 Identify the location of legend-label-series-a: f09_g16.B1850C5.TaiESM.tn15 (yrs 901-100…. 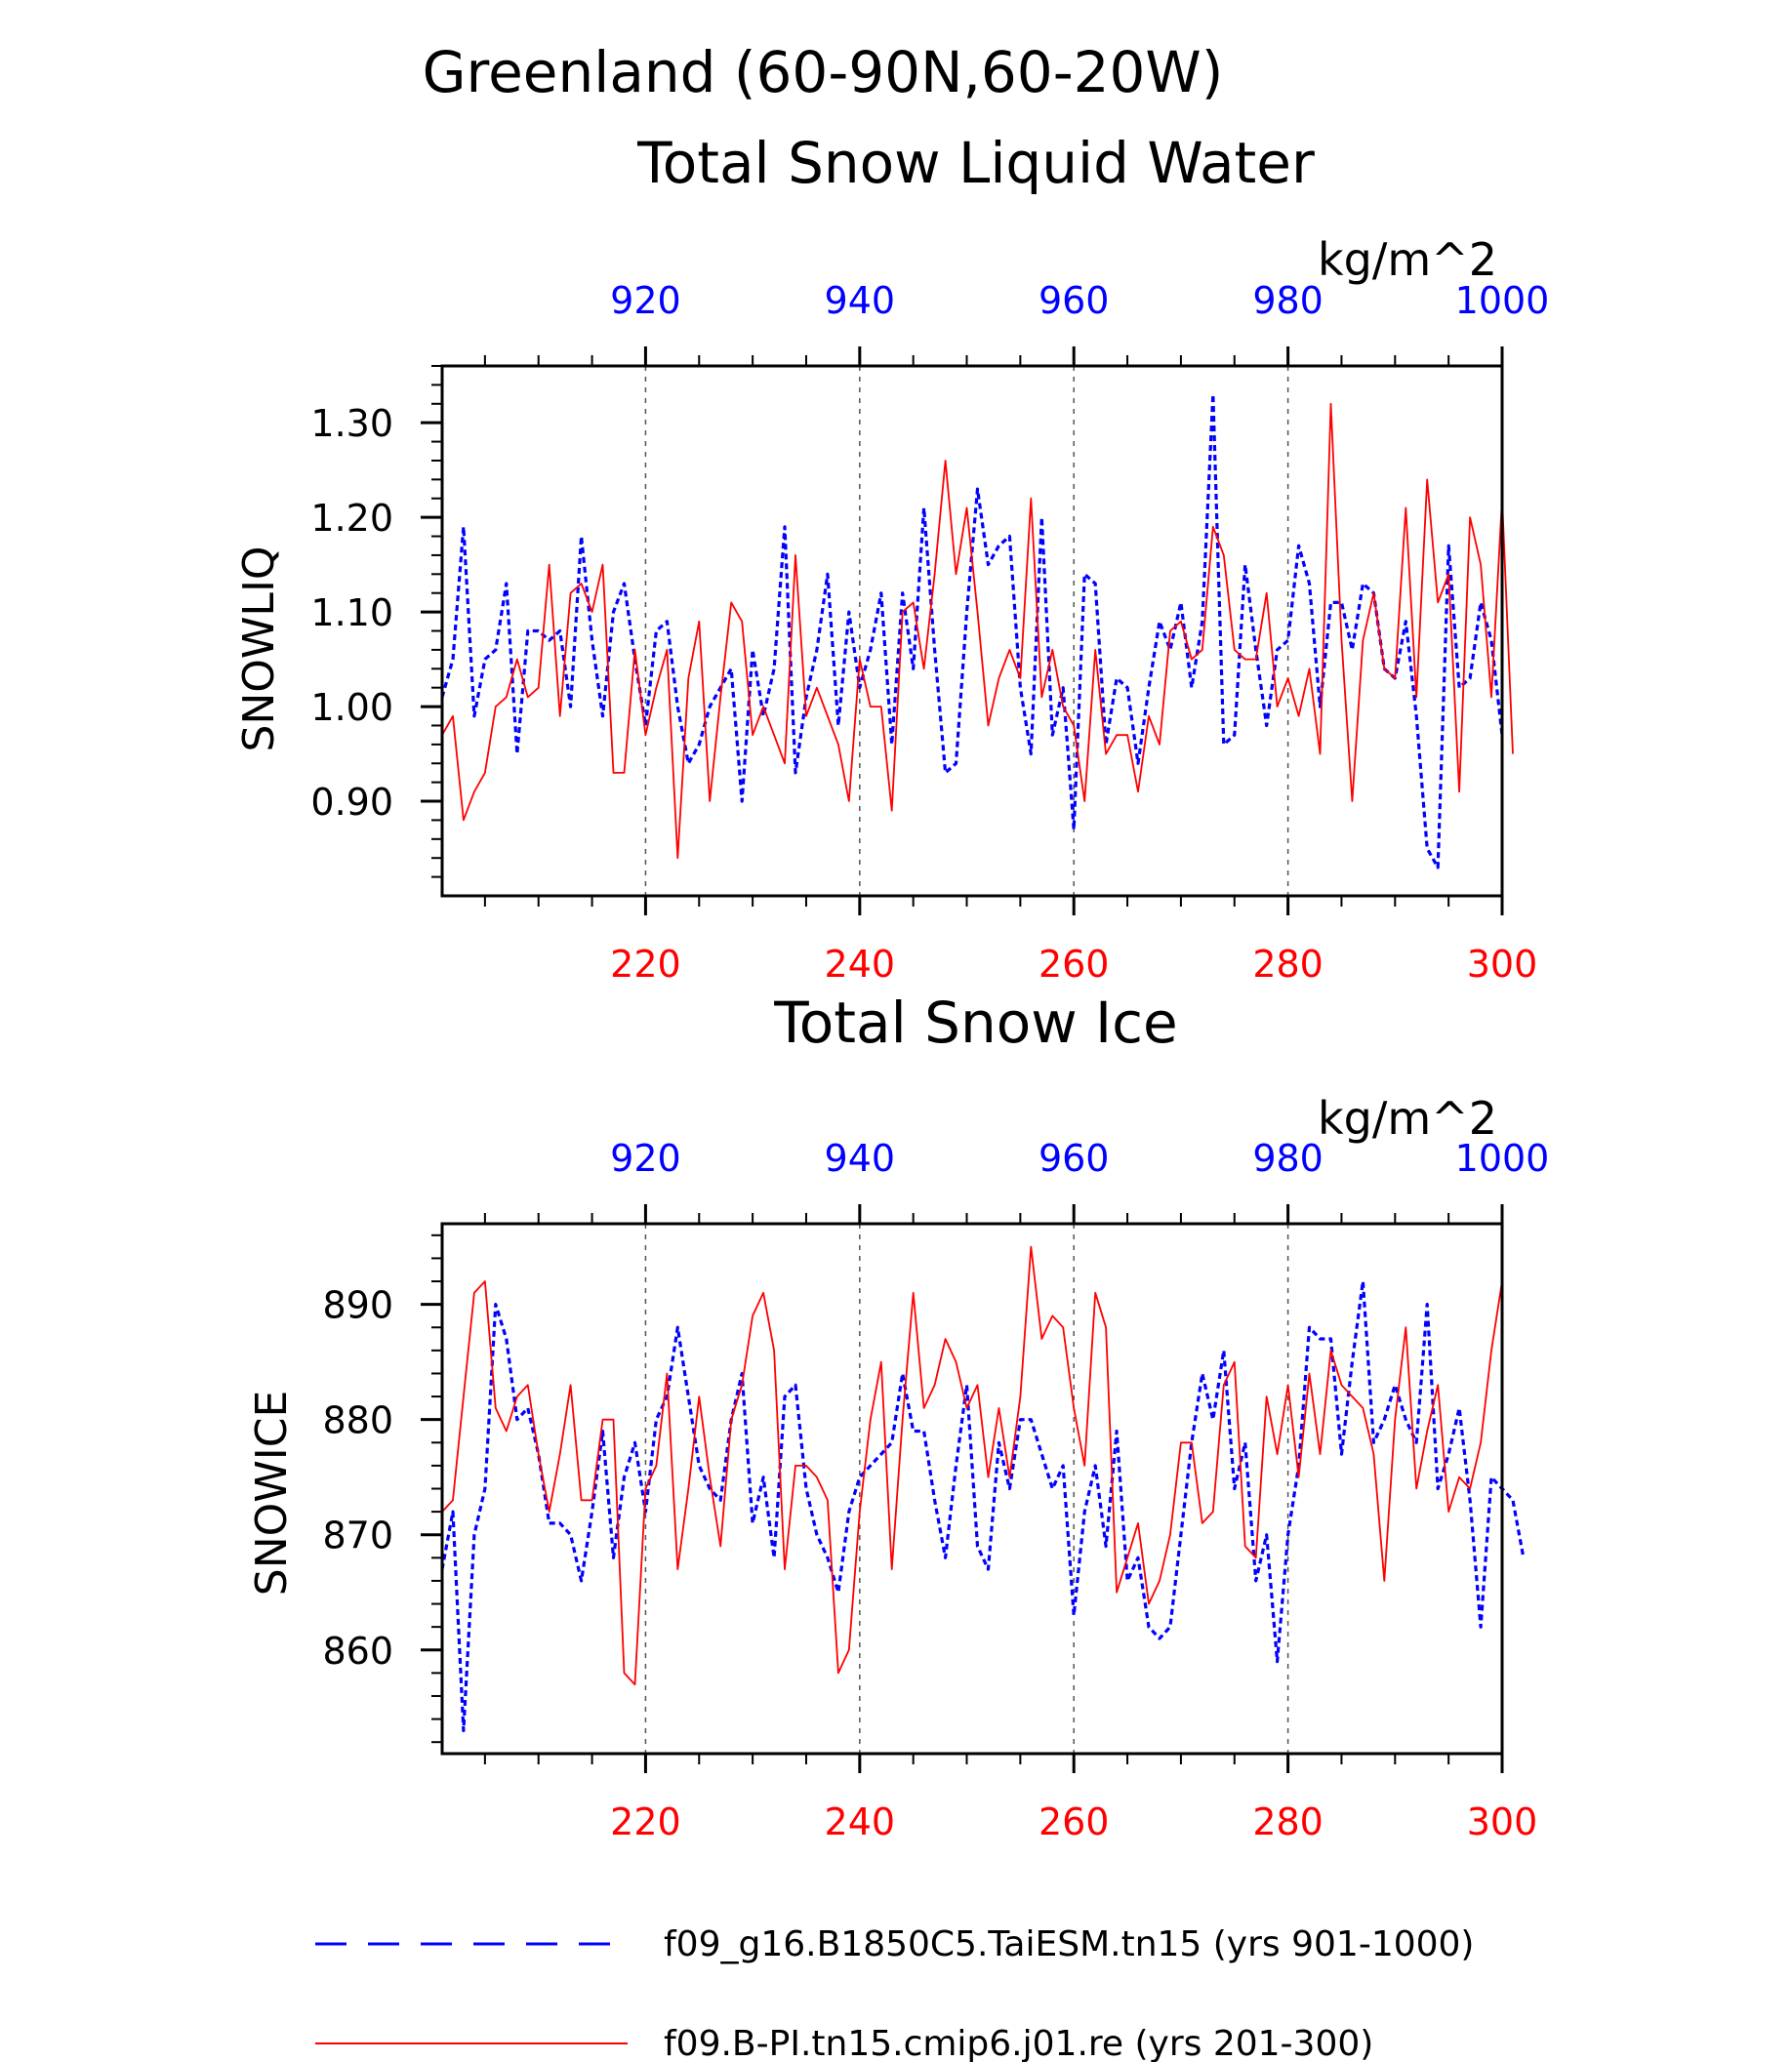
(1069, 1944).